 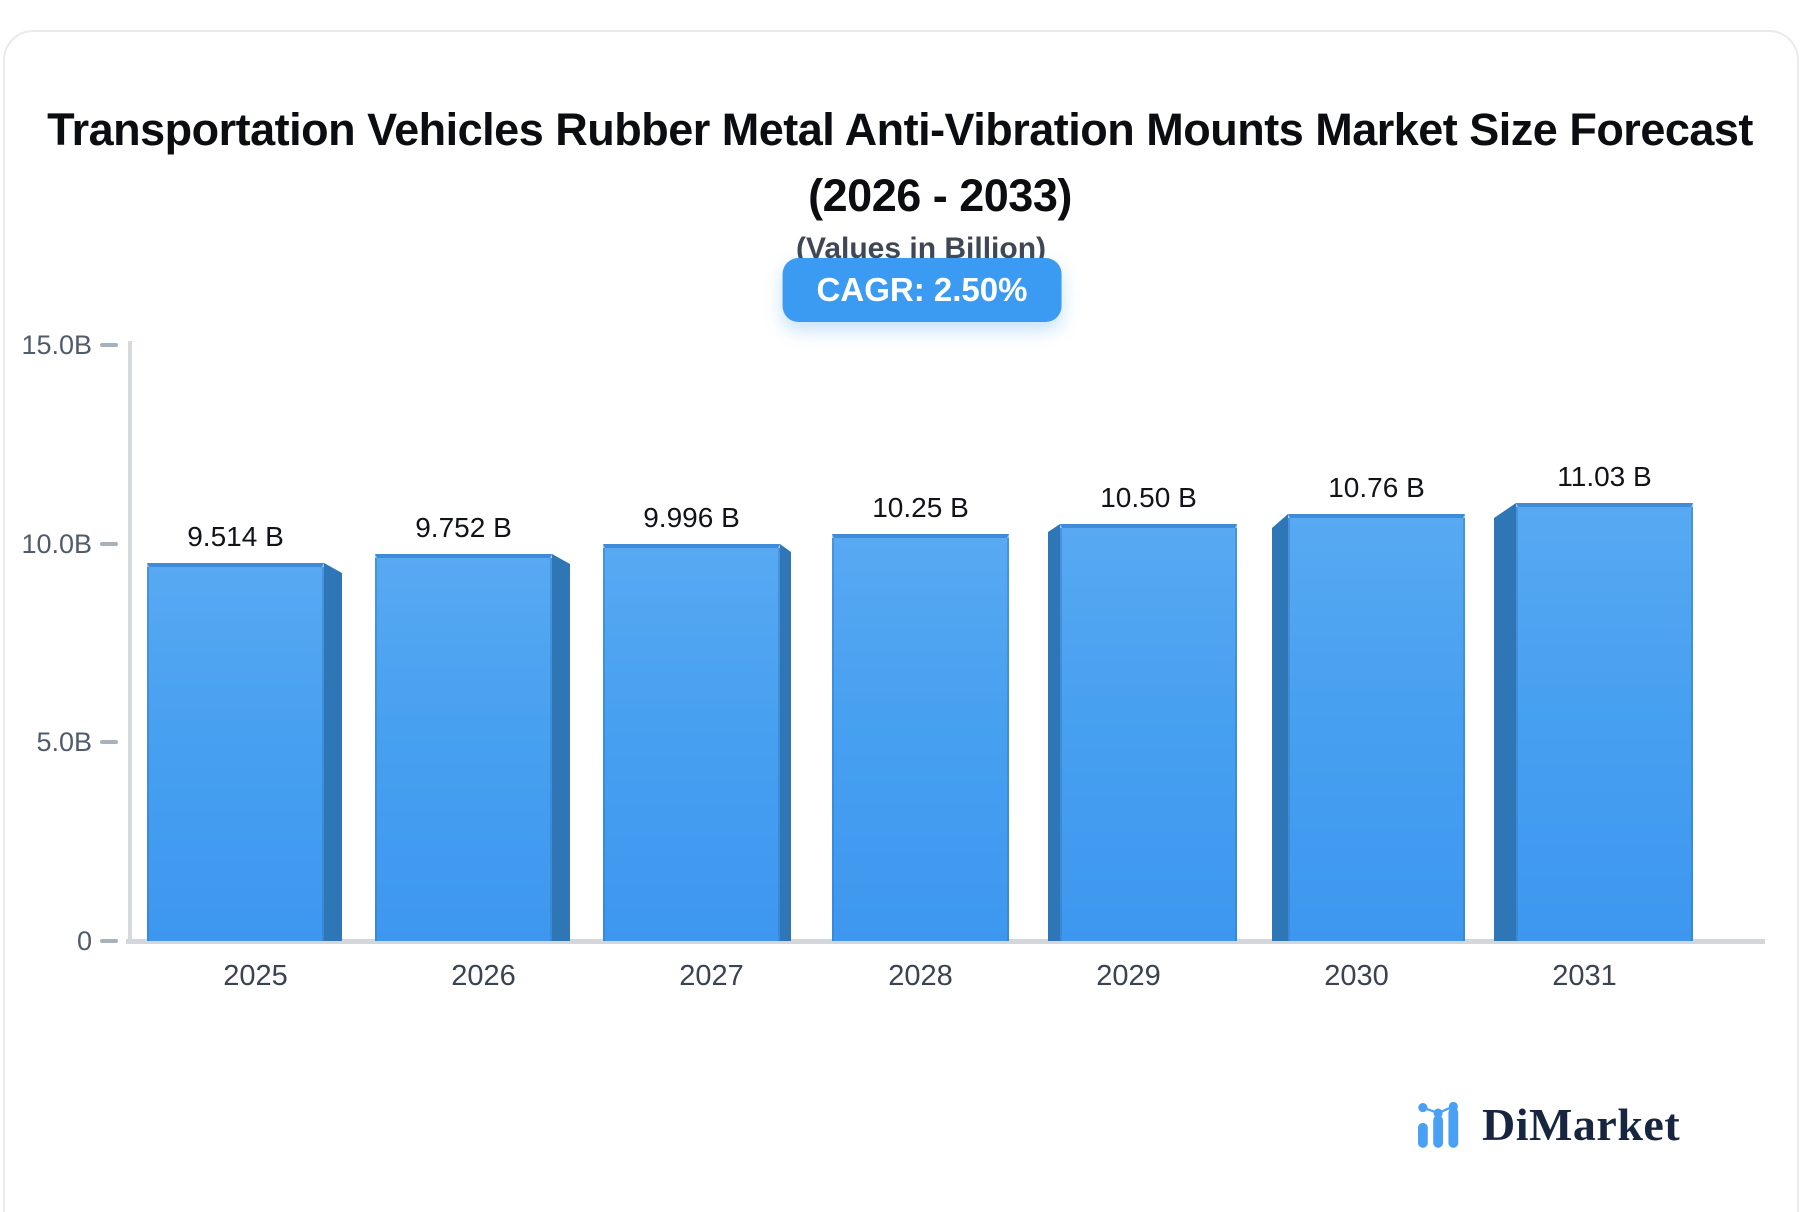 I want to click on y-axis-line, so click(x=130, y=642).